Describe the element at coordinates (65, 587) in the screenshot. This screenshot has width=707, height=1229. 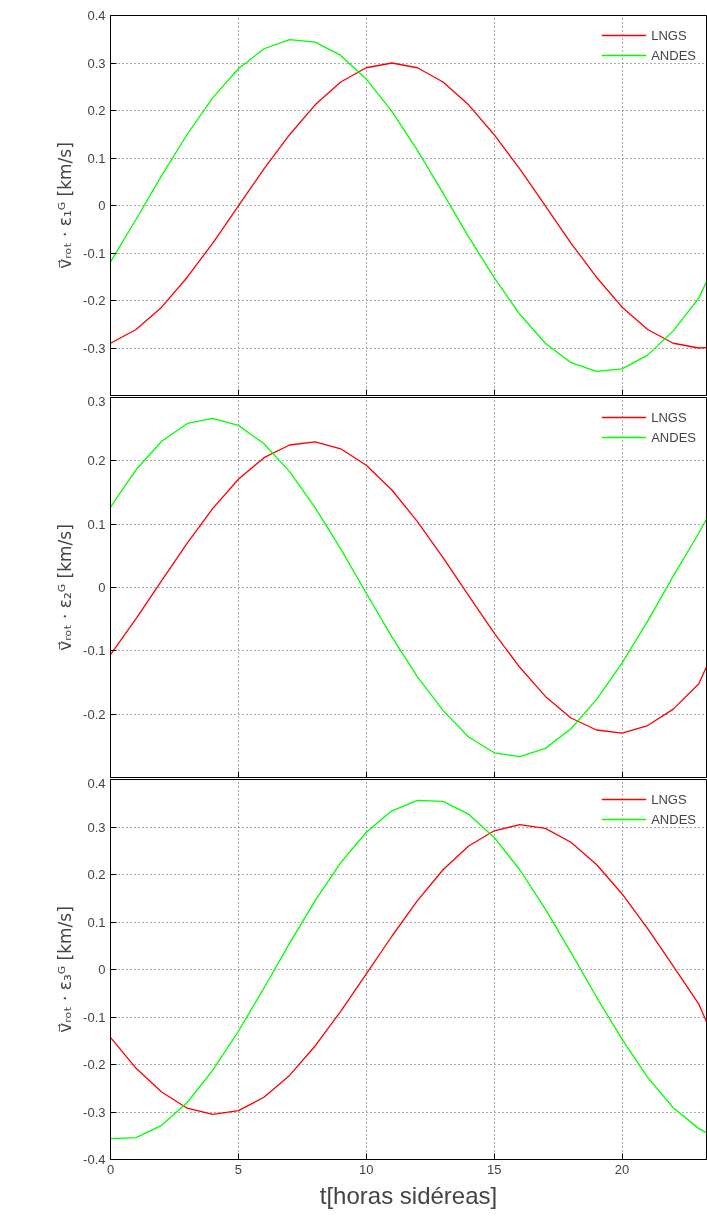
I see `y-axis-title: v⃗ᵣₒₜ · ε₂ᴳ [km/s]` at that location.